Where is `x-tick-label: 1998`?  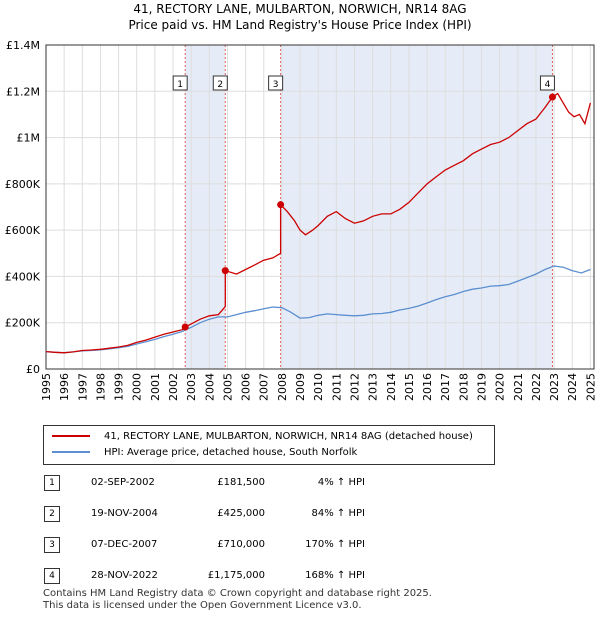
x-tick-label: 1998 is located at coordinates (100, 387).